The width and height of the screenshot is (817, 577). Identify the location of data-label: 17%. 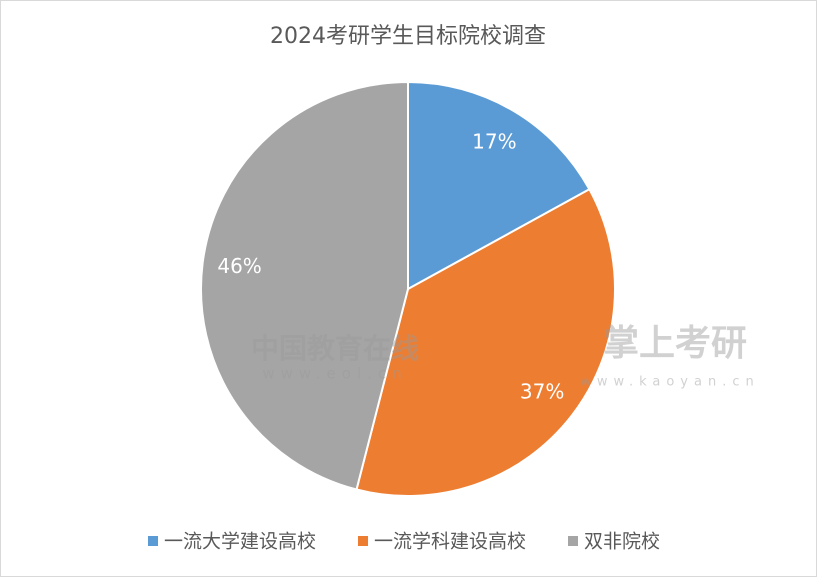
(494, 141).